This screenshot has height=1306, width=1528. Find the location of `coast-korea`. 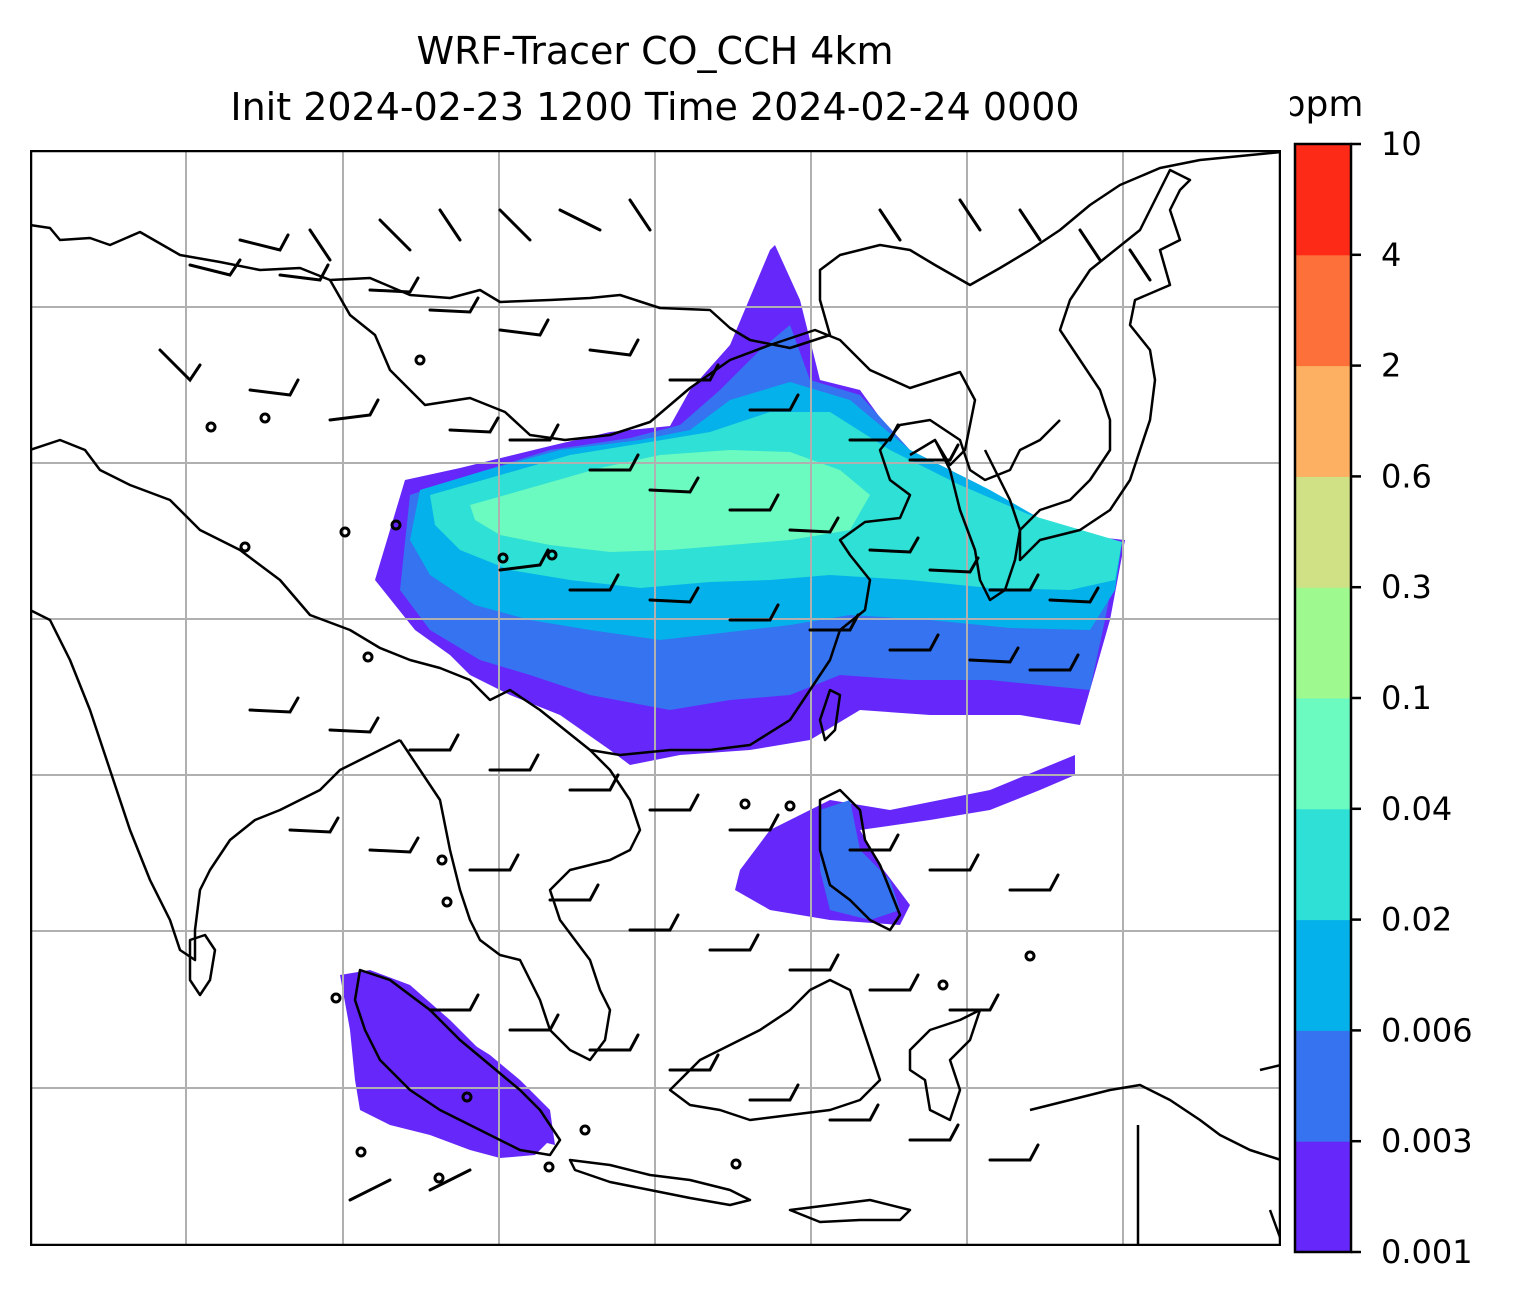

coast-korea is located at coordinates (977, 520).